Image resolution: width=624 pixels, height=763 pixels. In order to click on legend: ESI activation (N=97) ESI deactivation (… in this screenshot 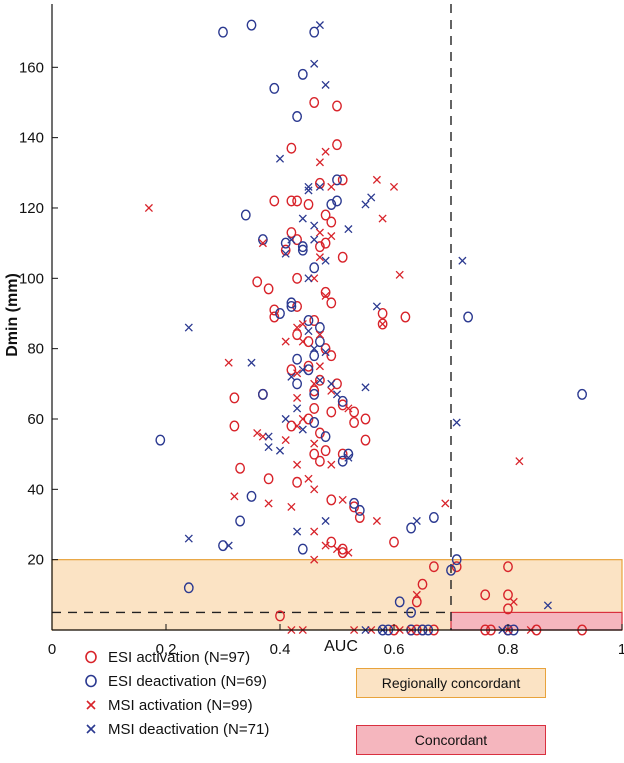, I will do `click(175, 693)`.